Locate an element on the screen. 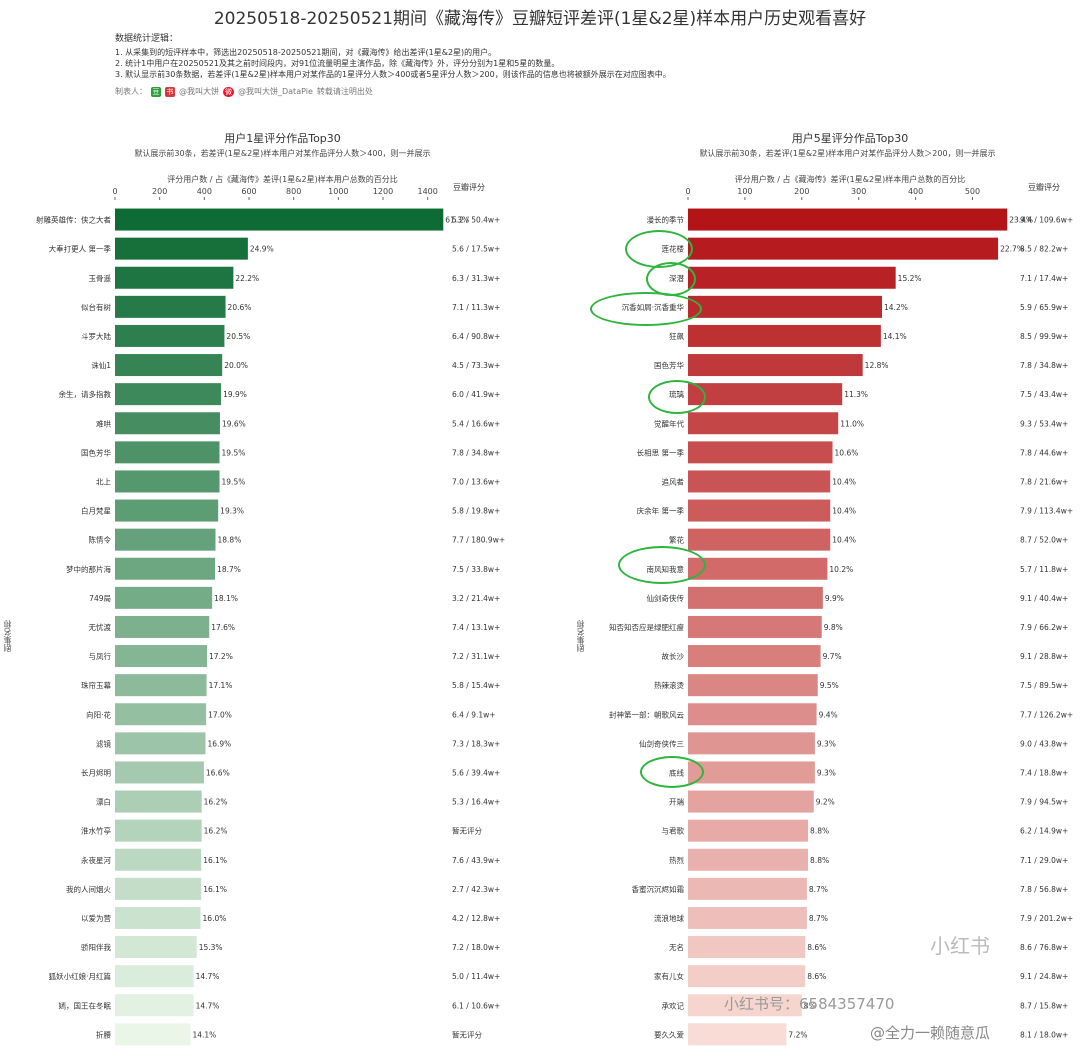 This screenshot has width=1080, height=1058. category-label: 仙剑奇侠传三 is located at coordinates (661, 743).